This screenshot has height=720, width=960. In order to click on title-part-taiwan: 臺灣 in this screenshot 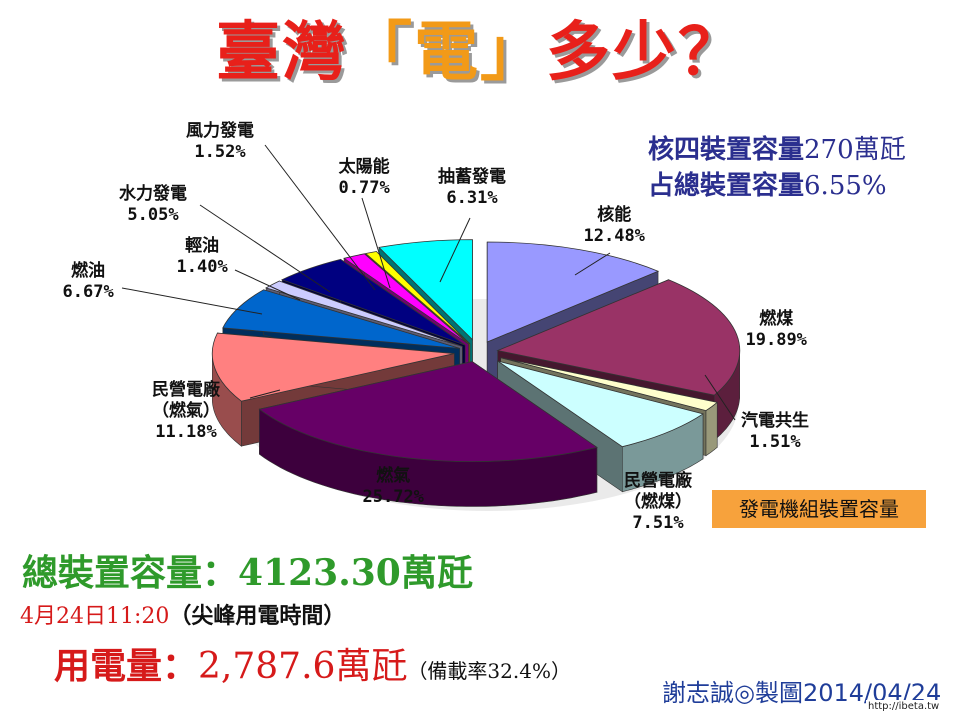, I will do `click(282, 52)`.